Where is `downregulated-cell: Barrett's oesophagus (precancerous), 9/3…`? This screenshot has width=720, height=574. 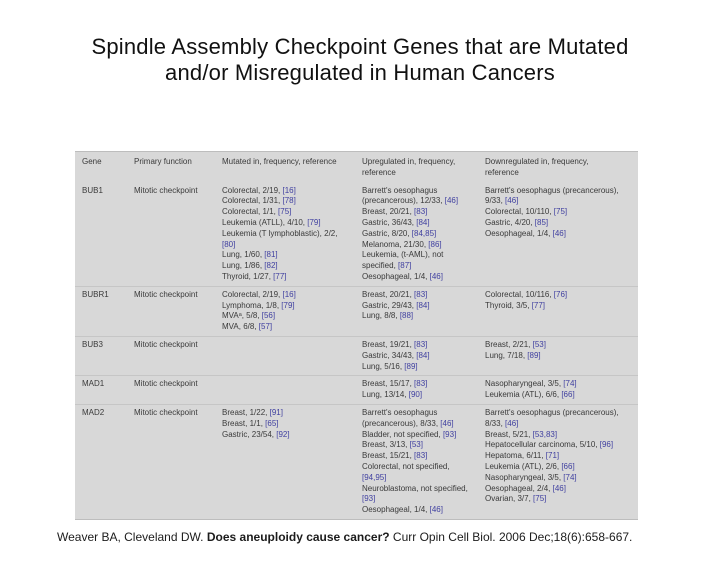 downregulated-cell: Barrett's oesophagus (precancerous), 9/3… is located at coordinates (561, 234).